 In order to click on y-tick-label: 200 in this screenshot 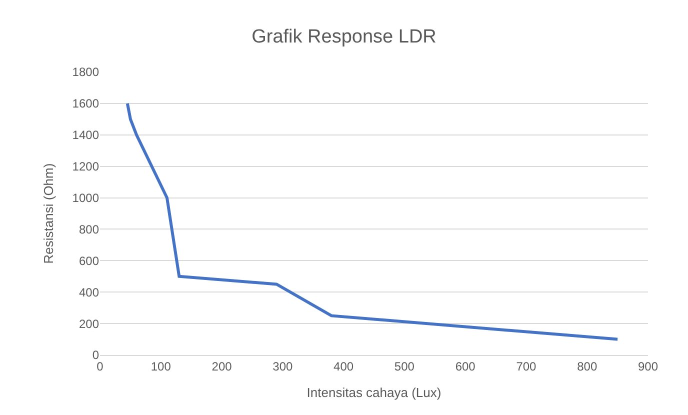, I will do `click(89, 323)`.